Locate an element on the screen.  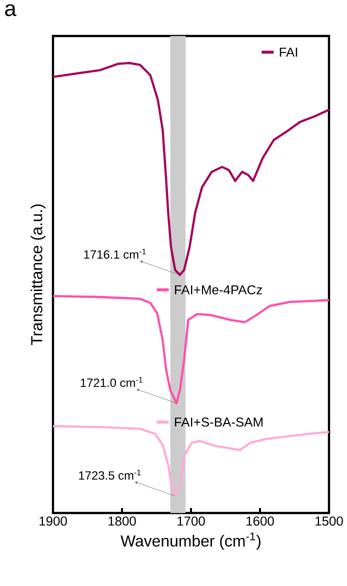
annotation: 1716.1 cm$^{-1}$ is located at coordinates (115, 253).